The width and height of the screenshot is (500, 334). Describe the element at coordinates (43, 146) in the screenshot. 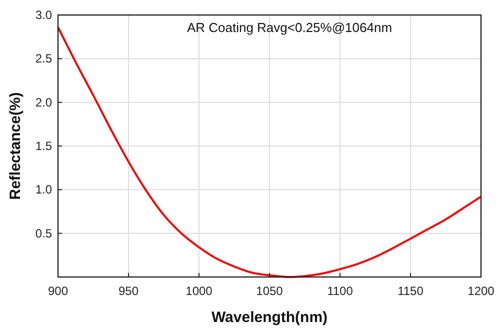

I see `y-tick-label: 1.5` at that location.